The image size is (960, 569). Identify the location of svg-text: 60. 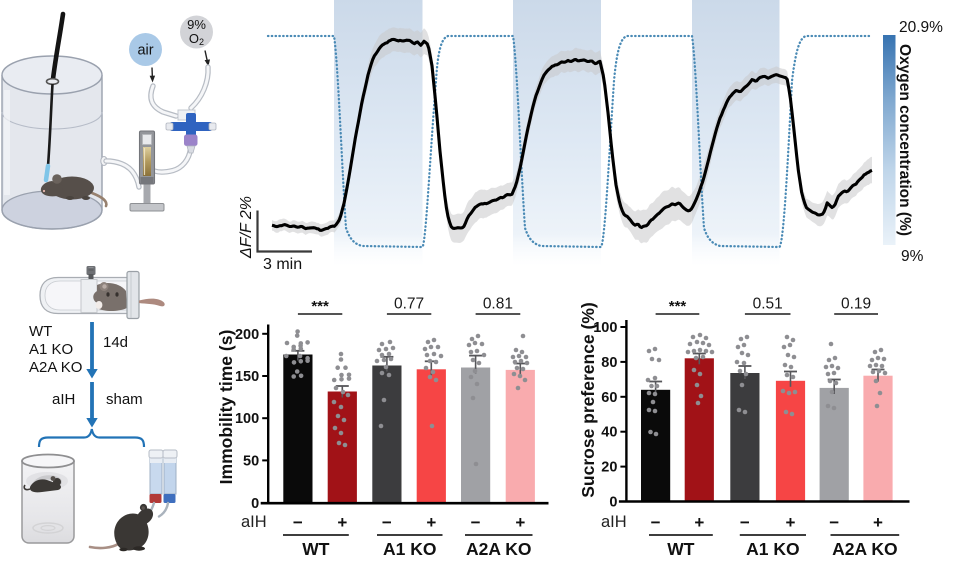
(609, 398).